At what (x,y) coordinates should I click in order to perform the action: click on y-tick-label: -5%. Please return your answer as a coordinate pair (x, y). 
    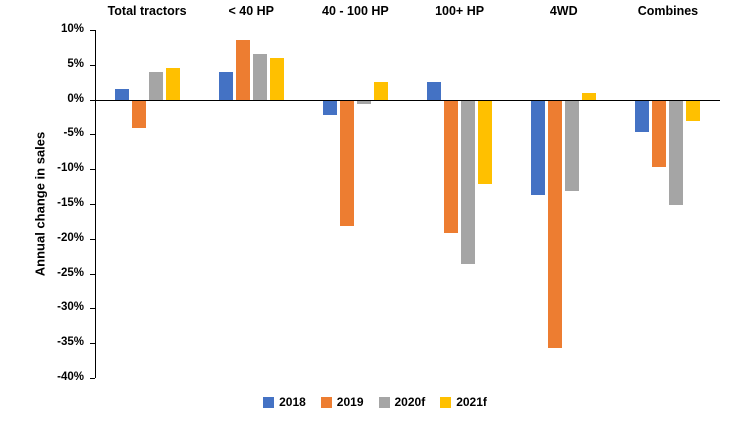
    Looking at the image, I should click on (73, 133).